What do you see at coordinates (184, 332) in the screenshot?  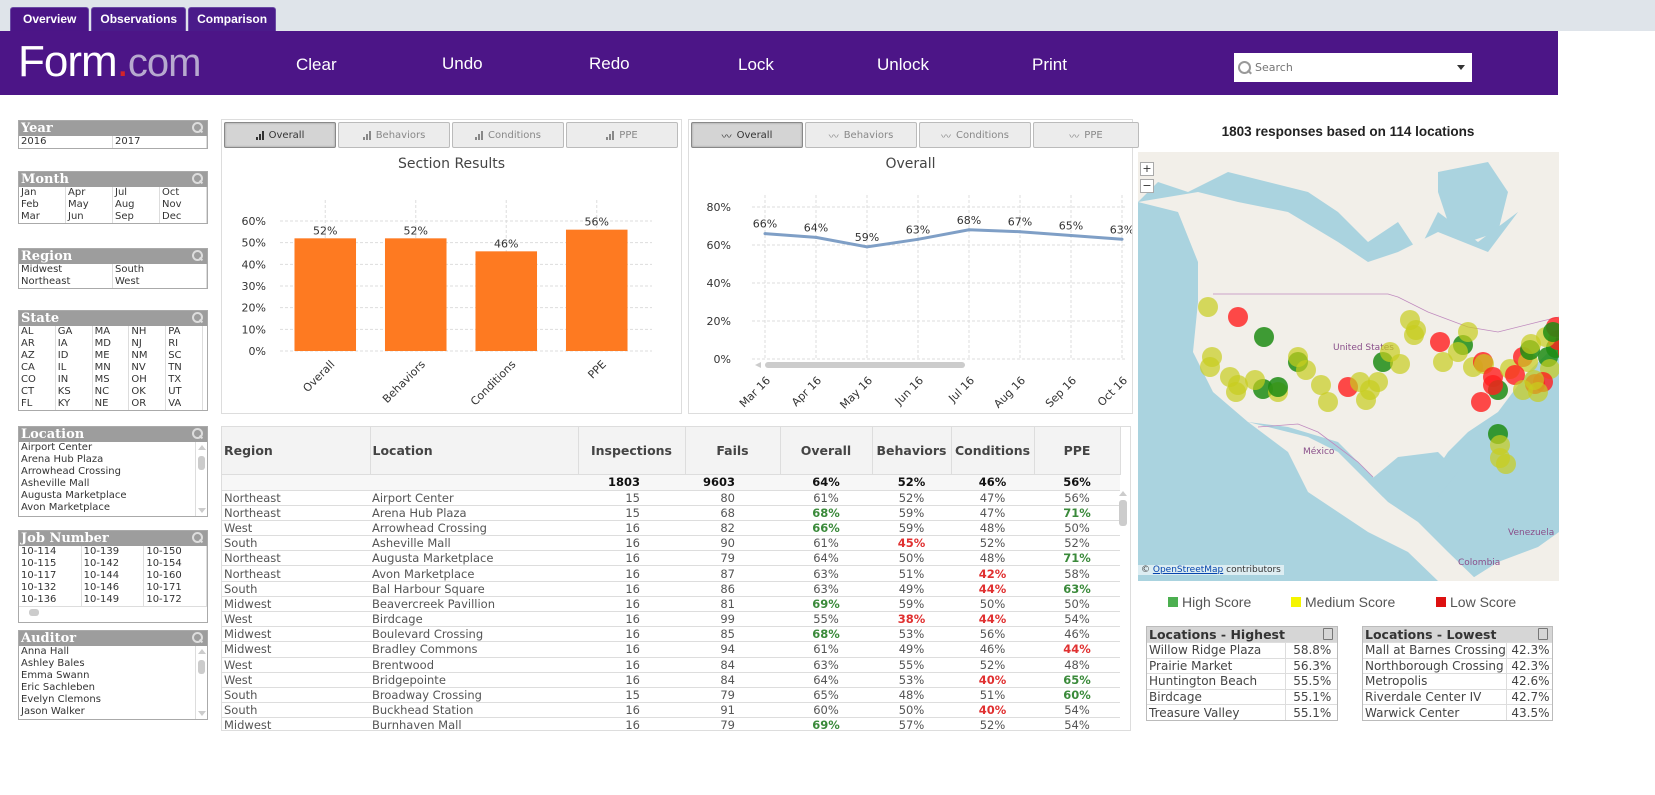 I see `filter-value: PA` at bounding box center [184, 332].